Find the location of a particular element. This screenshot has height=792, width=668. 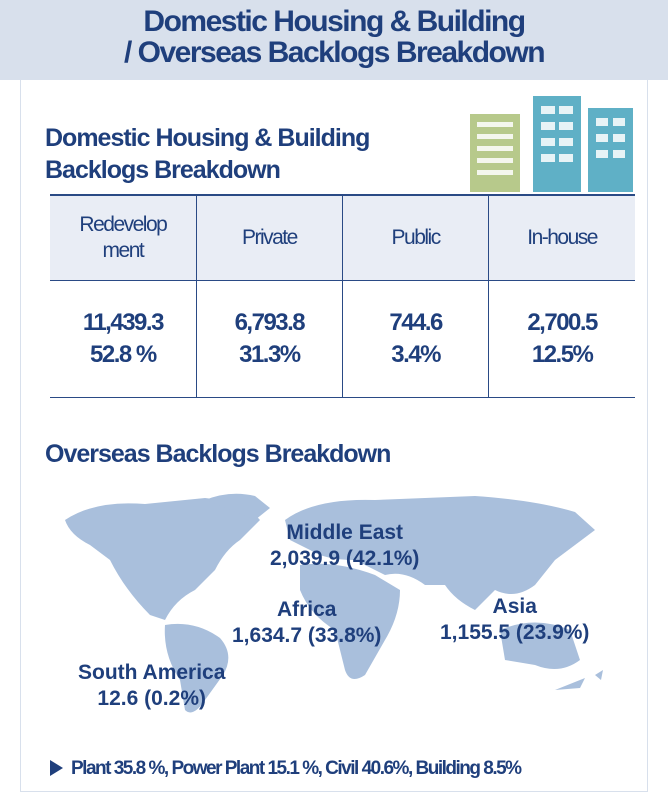

value-cell: 2,700.5 12.5% is located at coordinates (561, 339).